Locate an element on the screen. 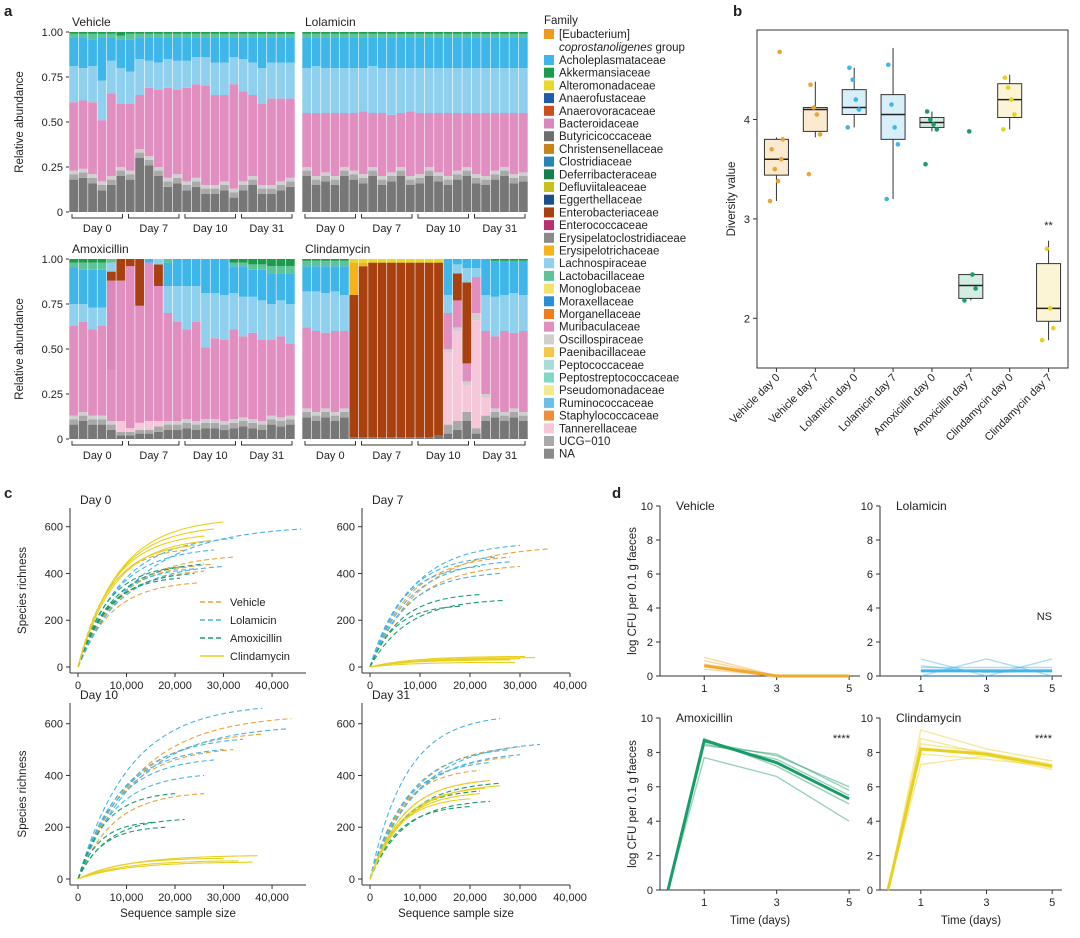  x-tick-label: 40,000 is located at coordinates (570, 898).